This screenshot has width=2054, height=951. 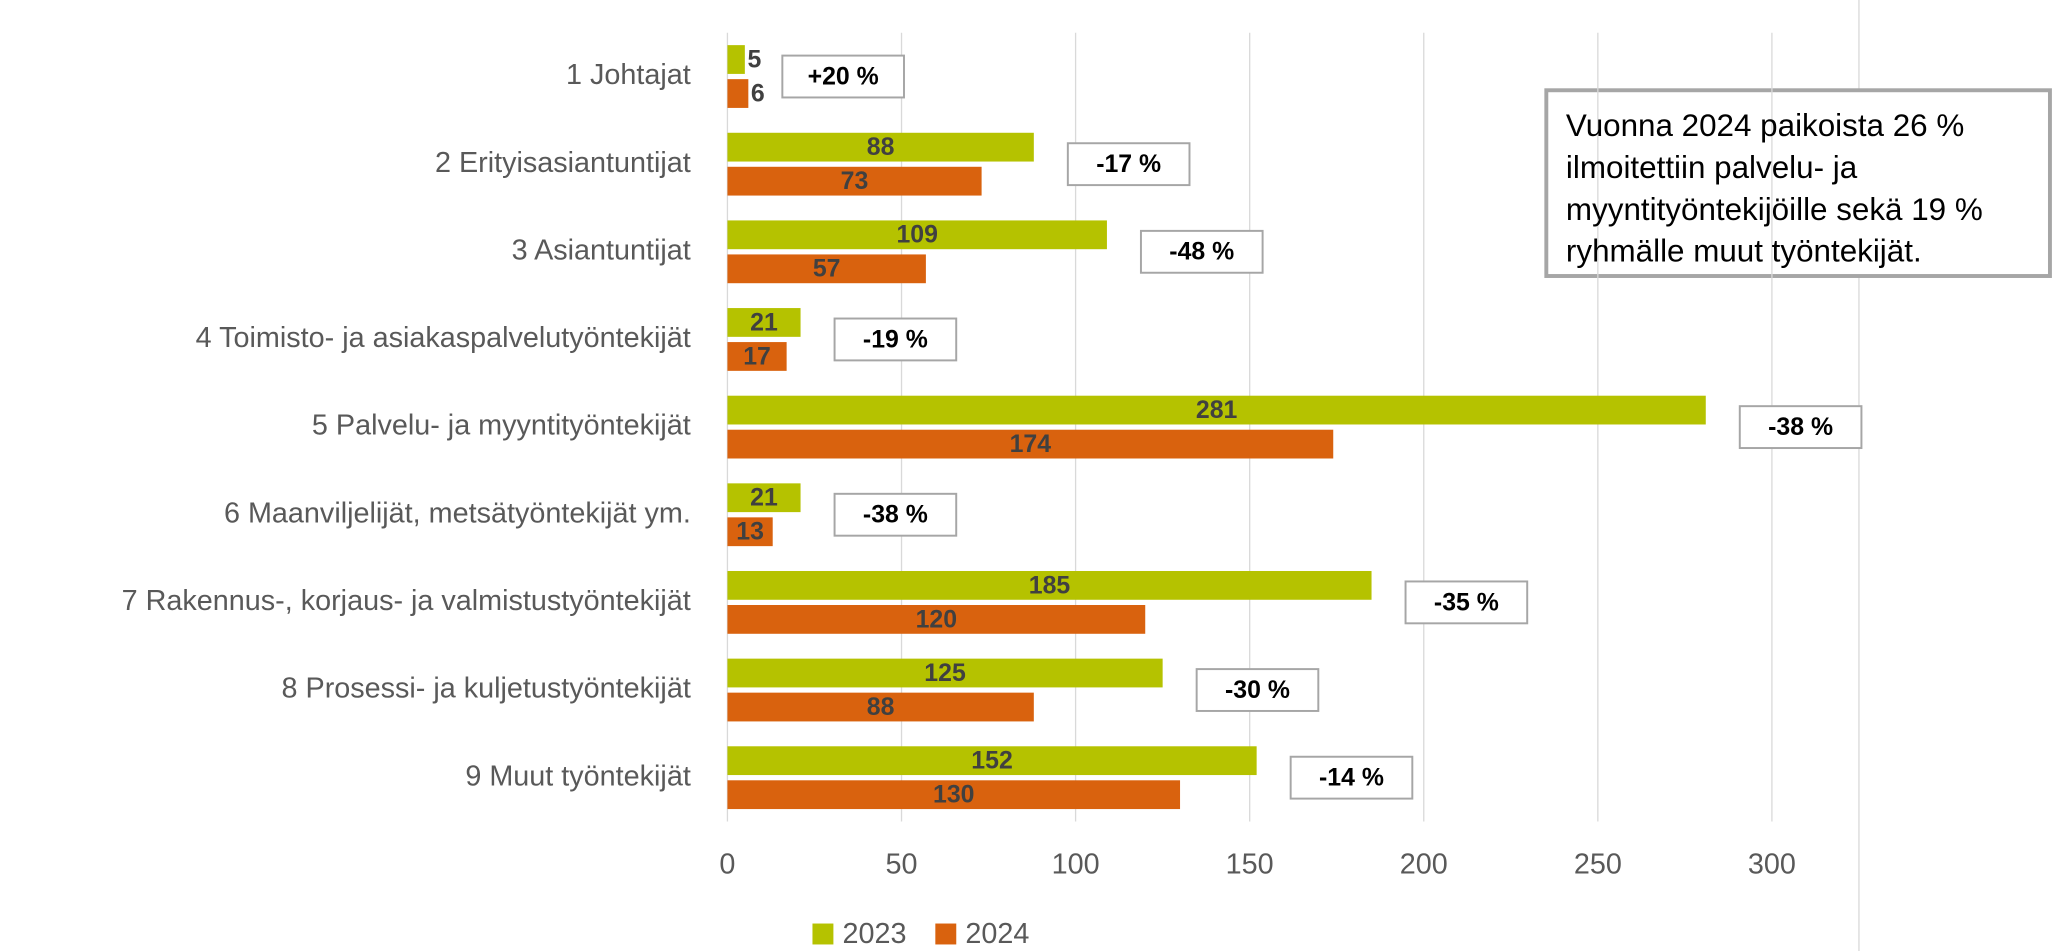 I want to click on data-label: 130, so click(x=953, y=795).